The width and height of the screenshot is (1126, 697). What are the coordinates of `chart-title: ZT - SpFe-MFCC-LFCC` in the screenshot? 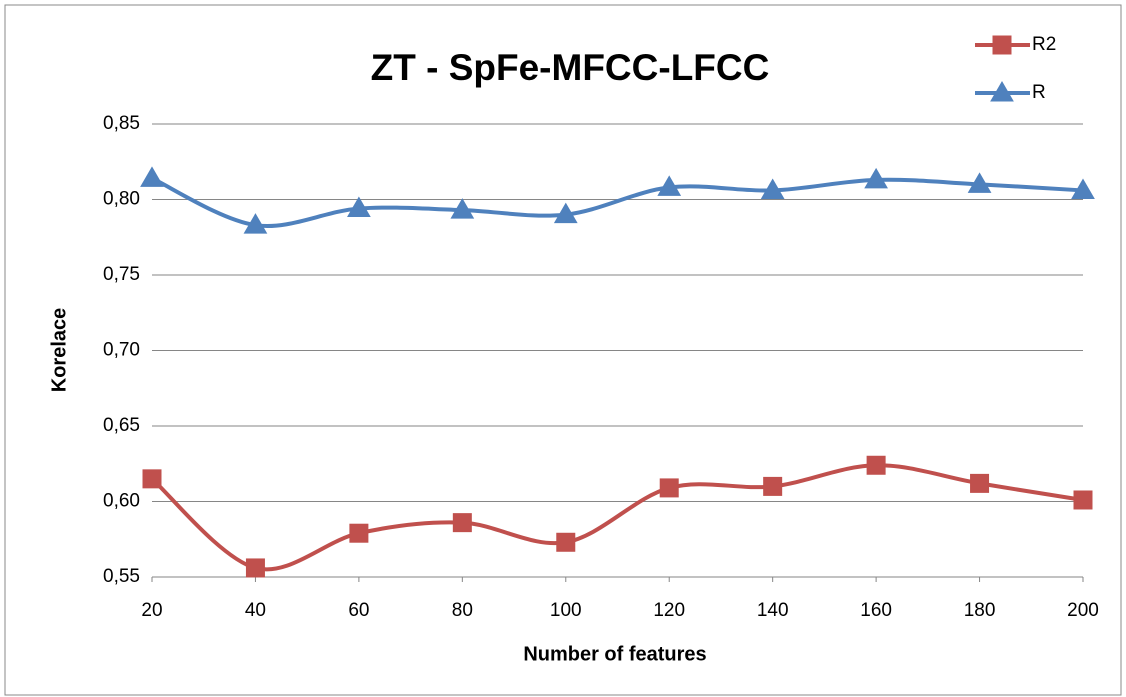 It's located at (570, 67).